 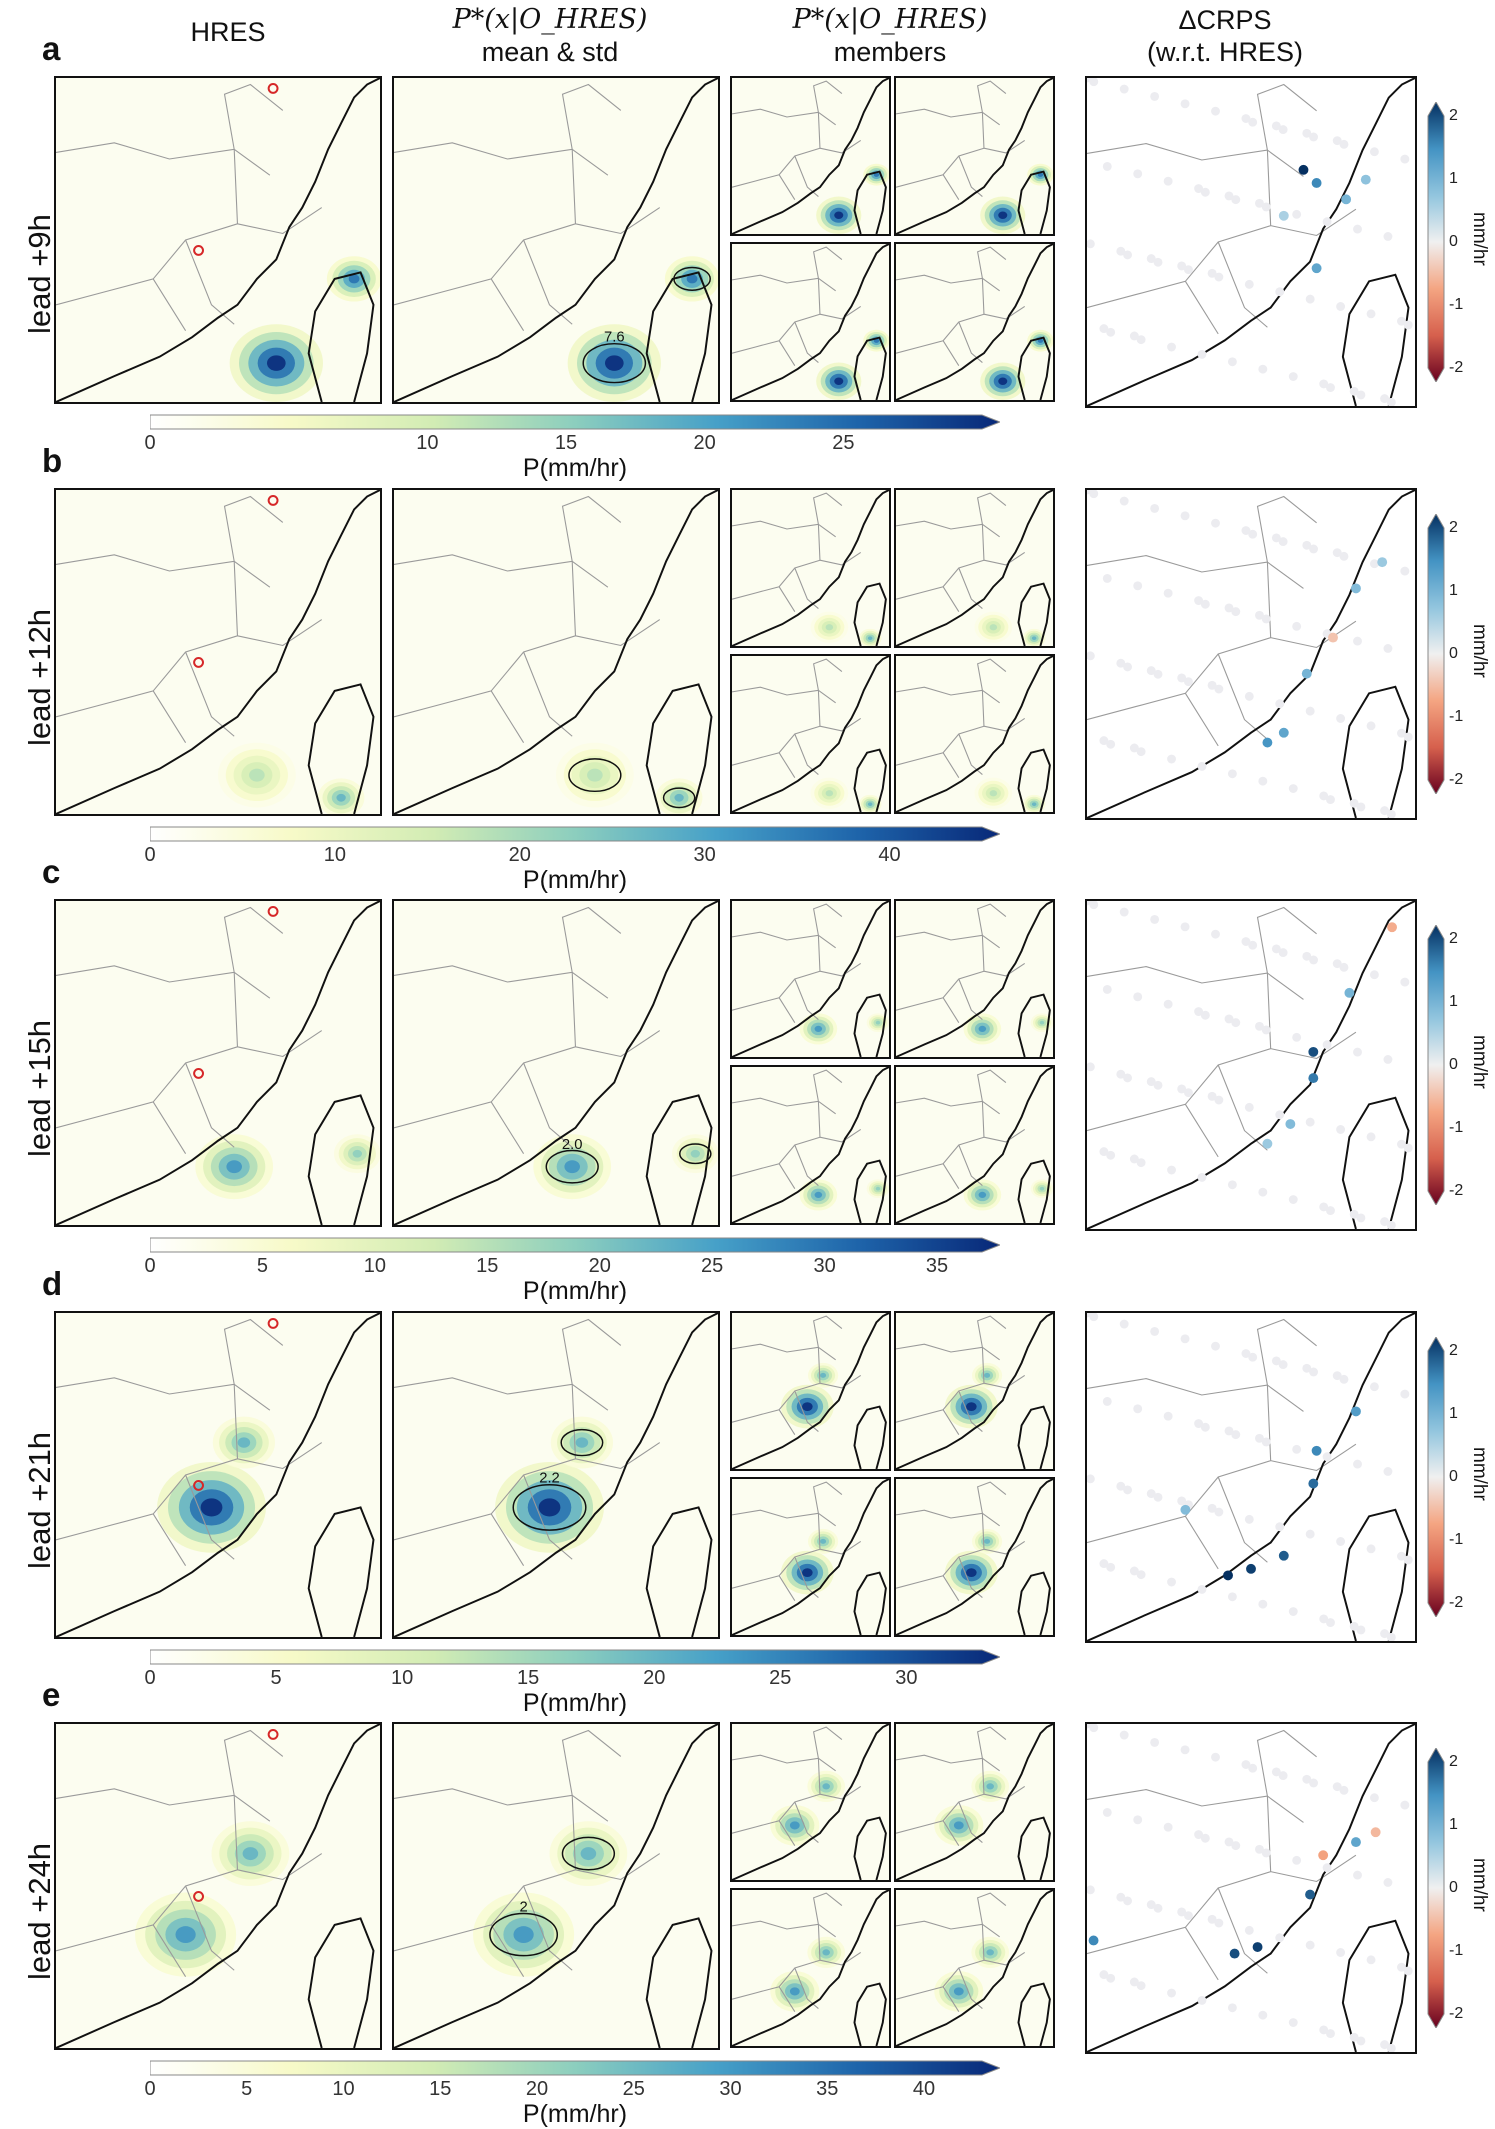 I want to click on title-delta-crps-sub: (w.r.t. HRES), so click(x=1224, y=52).